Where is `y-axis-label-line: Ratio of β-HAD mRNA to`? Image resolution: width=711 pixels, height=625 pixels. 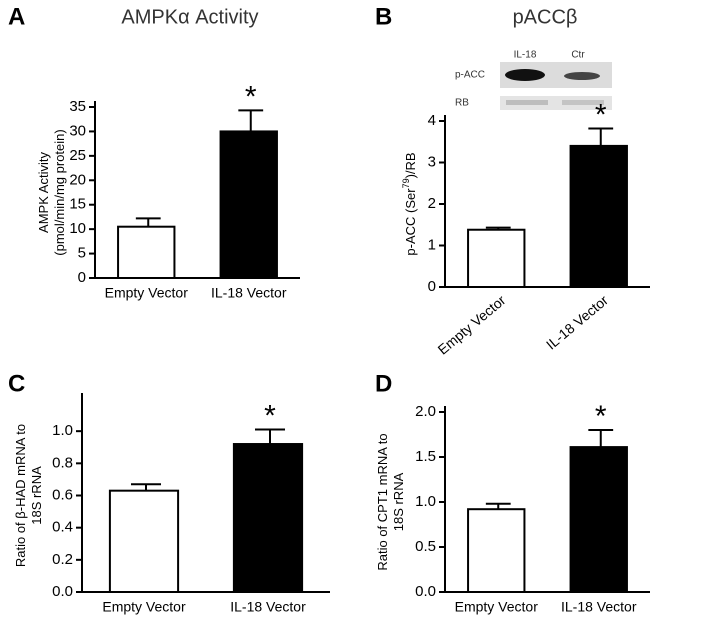
y-axis-label-line: Ratio of β-HAD mRNA to is located at coordinates (20, 495).